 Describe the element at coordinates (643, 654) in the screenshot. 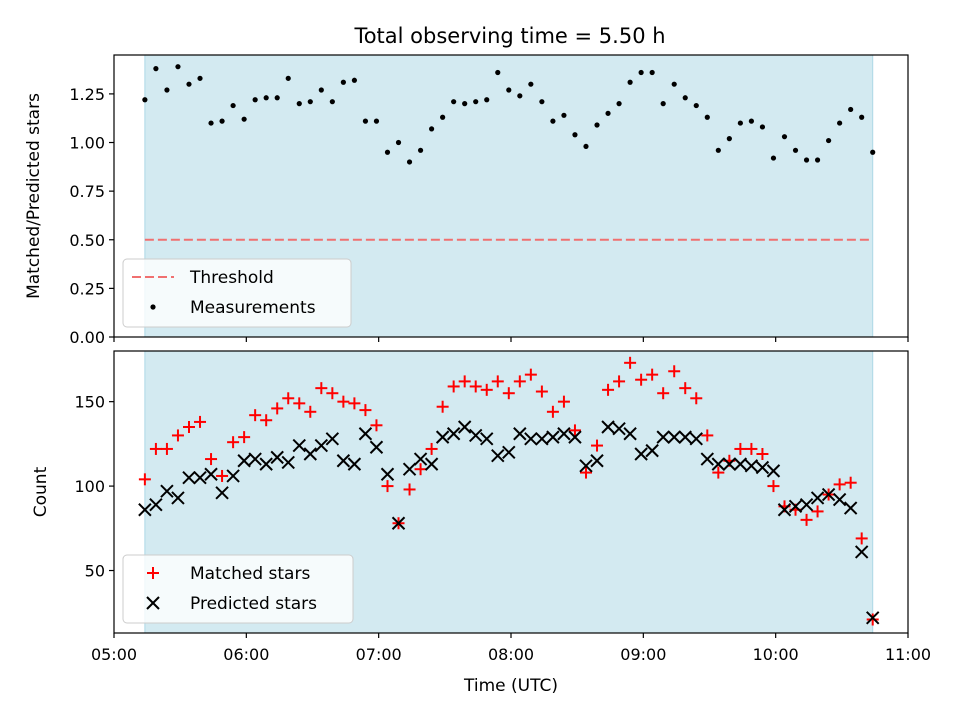

I see `x-tick-label: 09:00` at that location.